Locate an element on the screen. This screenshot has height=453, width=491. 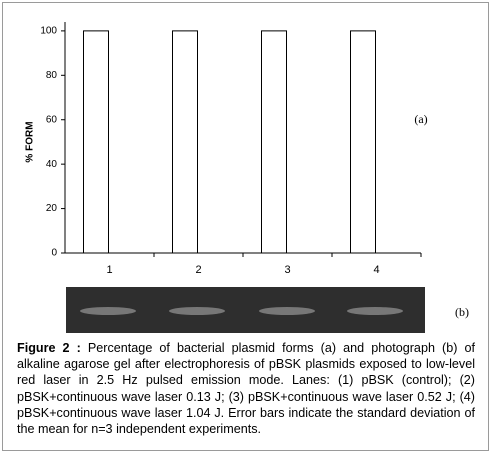
y-tick-label: 20 is located at coordinates (52, 208).